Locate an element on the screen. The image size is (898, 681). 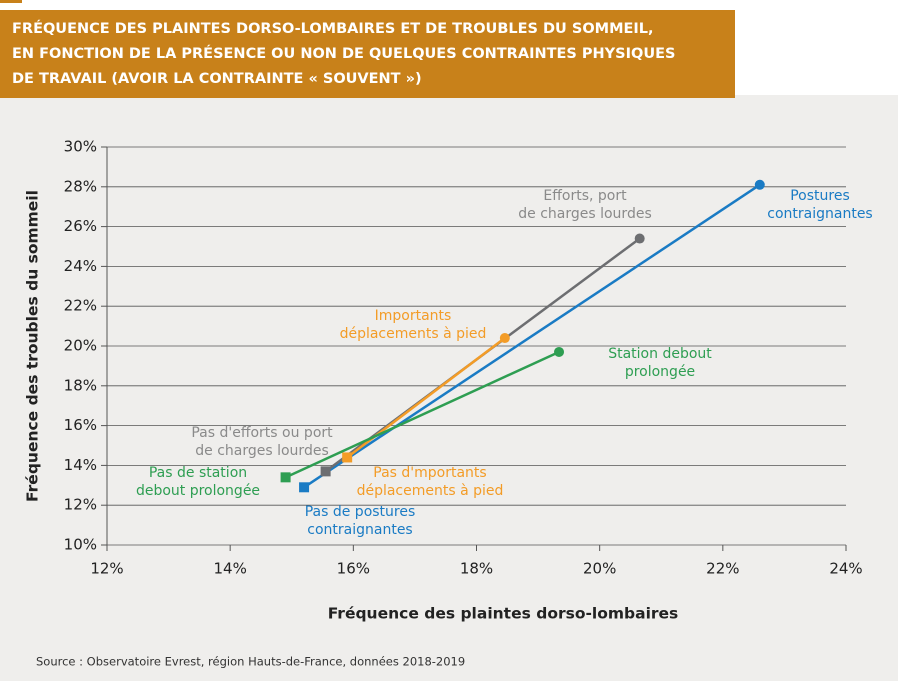
y-tick-label: 20% is located at coordinates (80, 346).